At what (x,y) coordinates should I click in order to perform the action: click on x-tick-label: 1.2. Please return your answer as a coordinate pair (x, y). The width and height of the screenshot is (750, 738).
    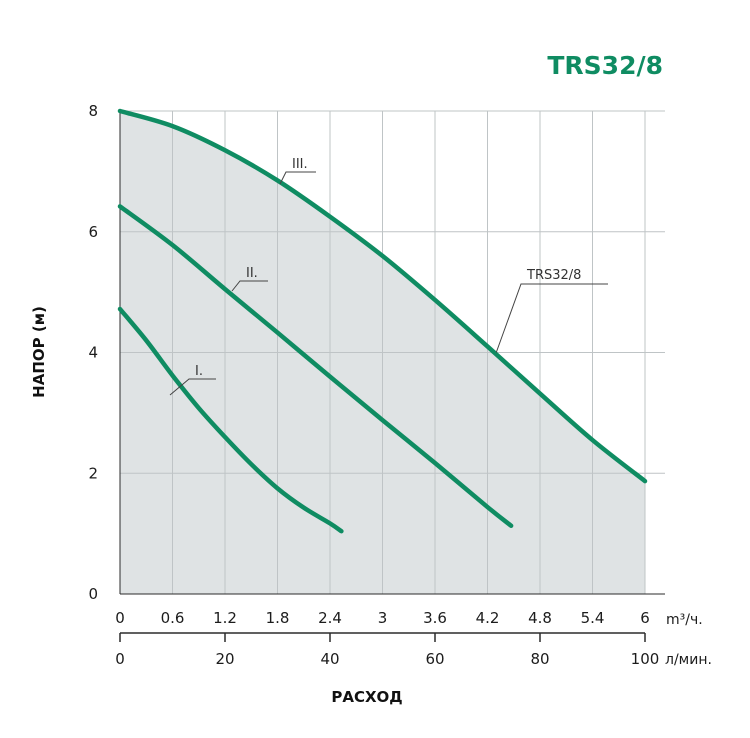
    Looking at the image, I should click on (225, 618).